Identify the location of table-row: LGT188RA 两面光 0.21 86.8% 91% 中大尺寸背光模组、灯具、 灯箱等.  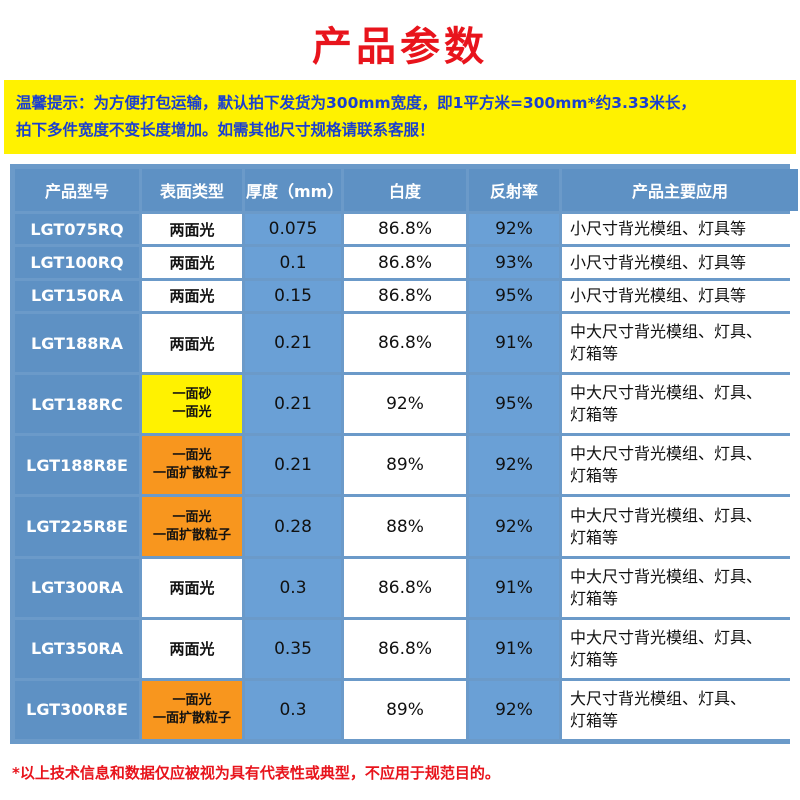
(406, 343).